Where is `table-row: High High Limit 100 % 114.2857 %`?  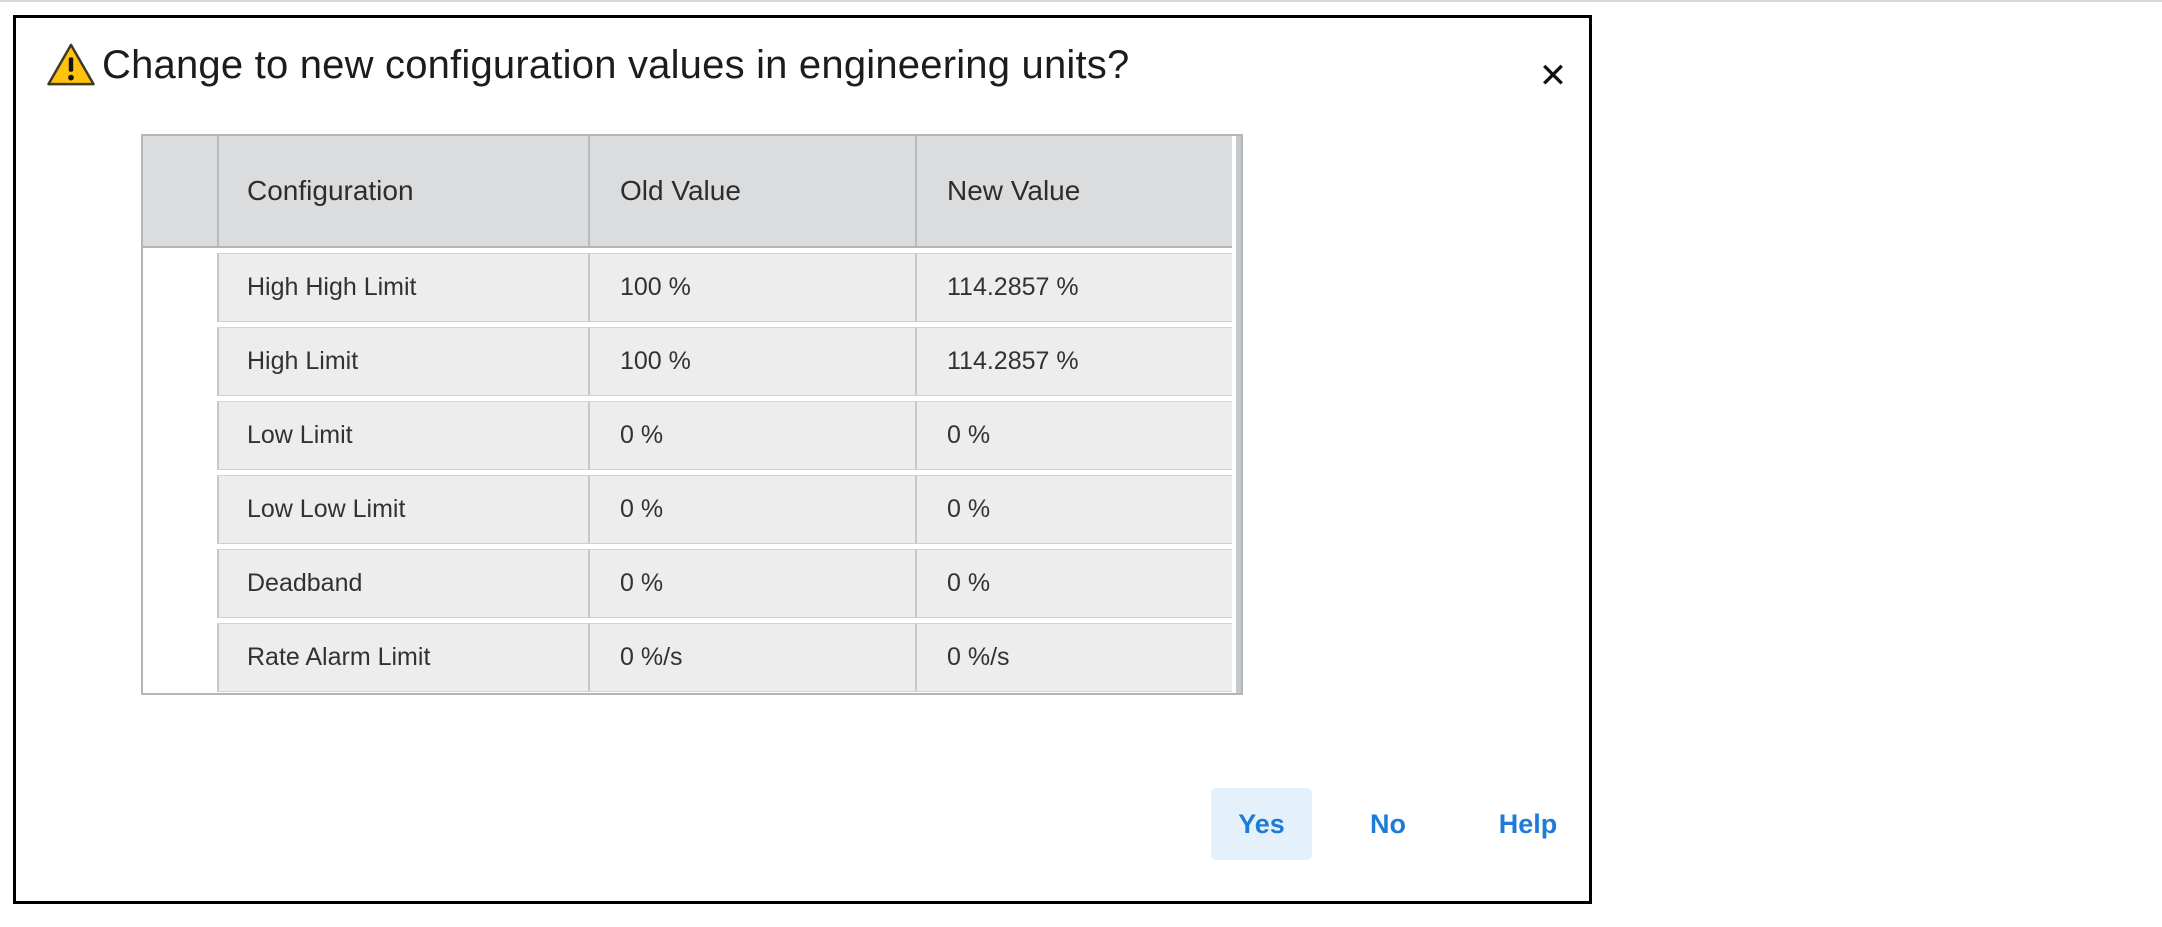
table-row: High High Limit 100 % 114.2857 % is located at coordinates (687, 287).